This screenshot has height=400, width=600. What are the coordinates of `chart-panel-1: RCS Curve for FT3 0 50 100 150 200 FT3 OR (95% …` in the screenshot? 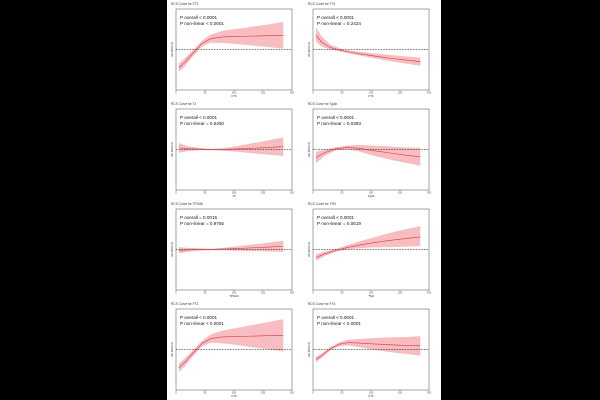 It's located at (235, 50).